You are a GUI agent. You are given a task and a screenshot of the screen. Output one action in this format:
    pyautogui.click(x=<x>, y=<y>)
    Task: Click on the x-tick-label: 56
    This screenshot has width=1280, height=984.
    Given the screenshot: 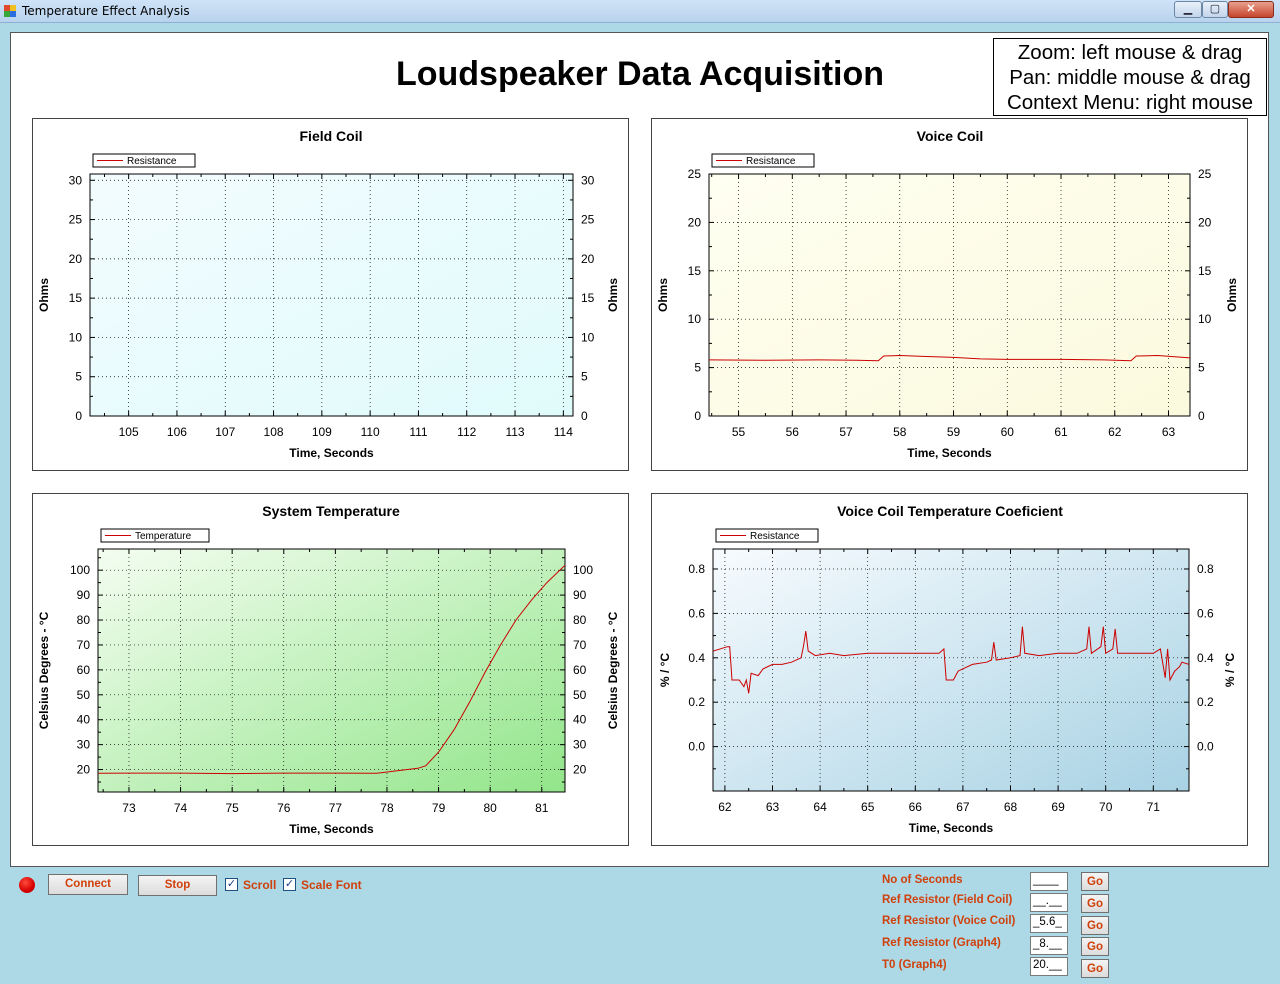 What is the action you would take?
    pyautogui.click(x=793, y=432)
    